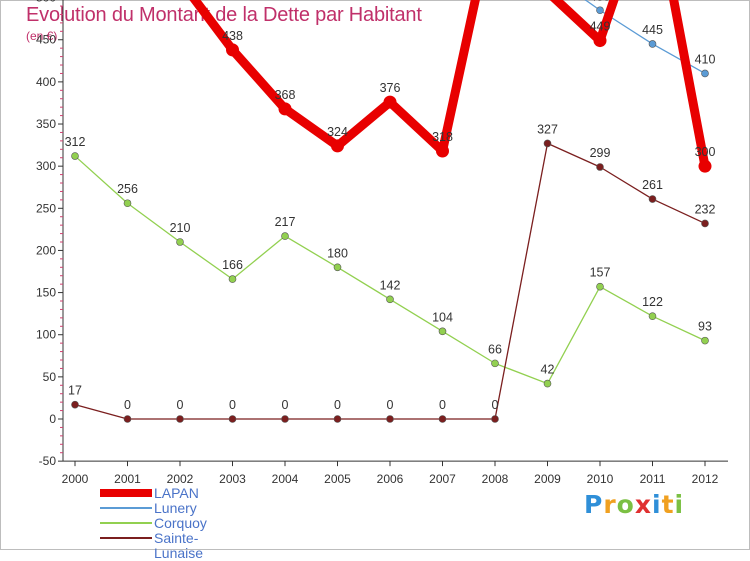 This screenshot has width=750, height=561. I want to click on x-tick-label: 2002, so click(180, 479).